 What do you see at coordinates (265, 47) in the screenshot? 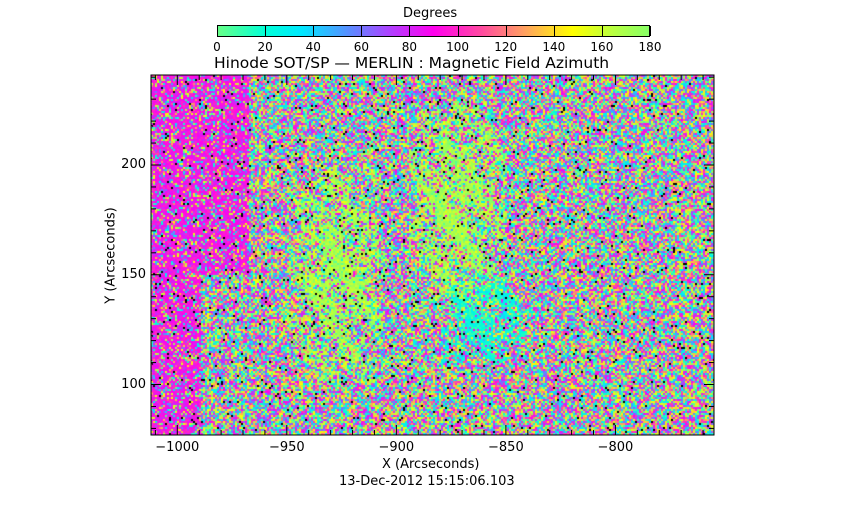
I see `colorbar-tick-label: 20` at bounding box center [265, 47].